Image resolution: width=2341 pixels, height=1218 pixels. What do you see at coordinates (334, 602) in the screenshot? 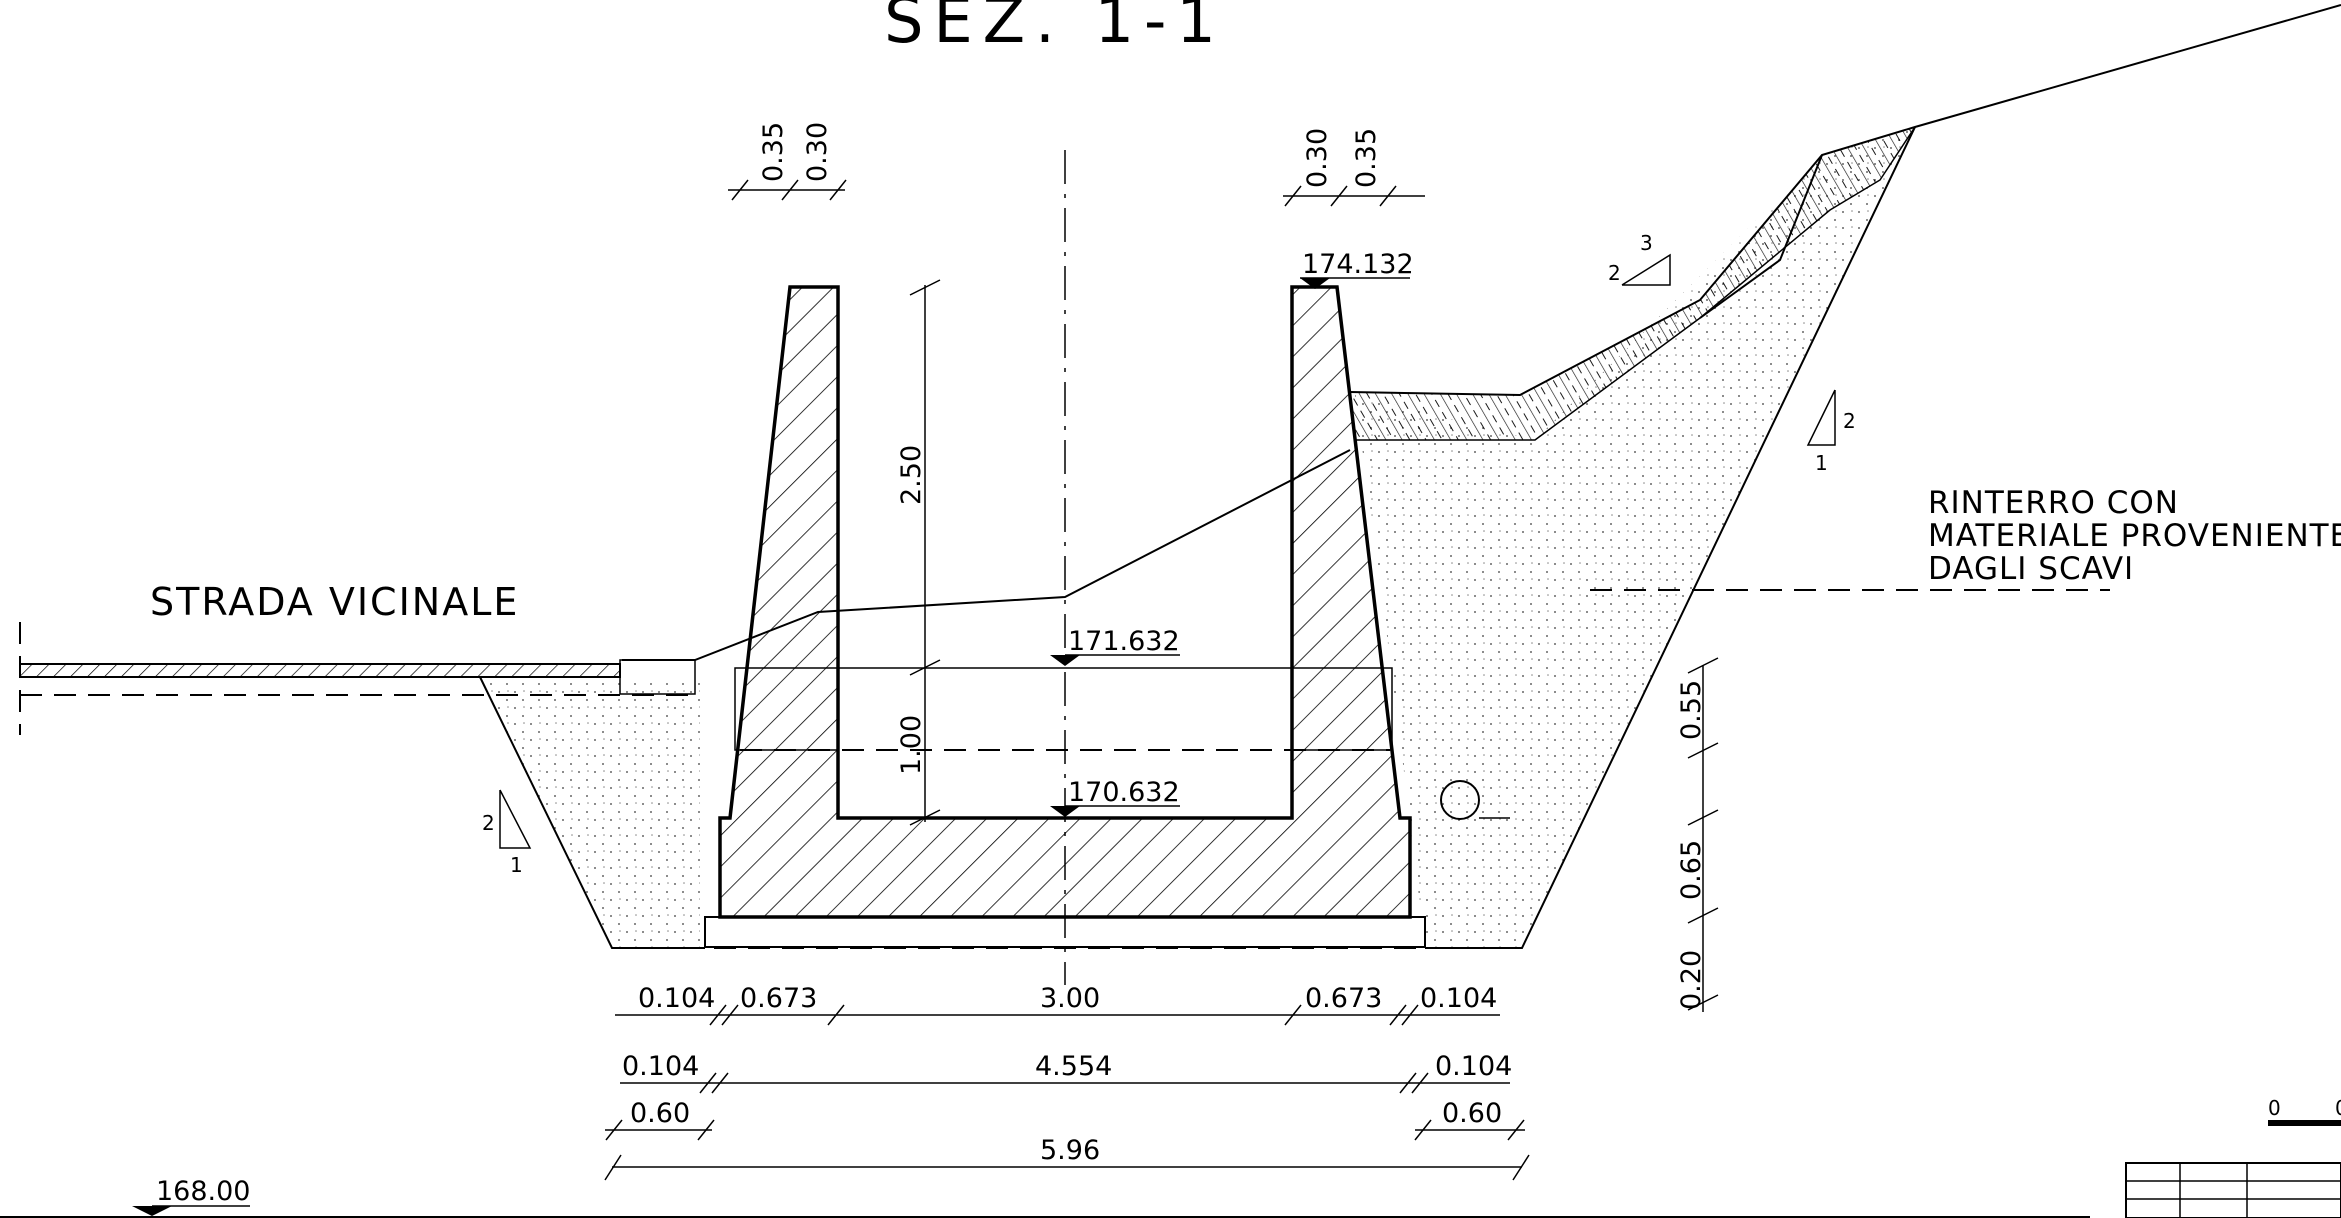
I see `road-label: STRADA VICINALE` at bounding box center [334, 602].